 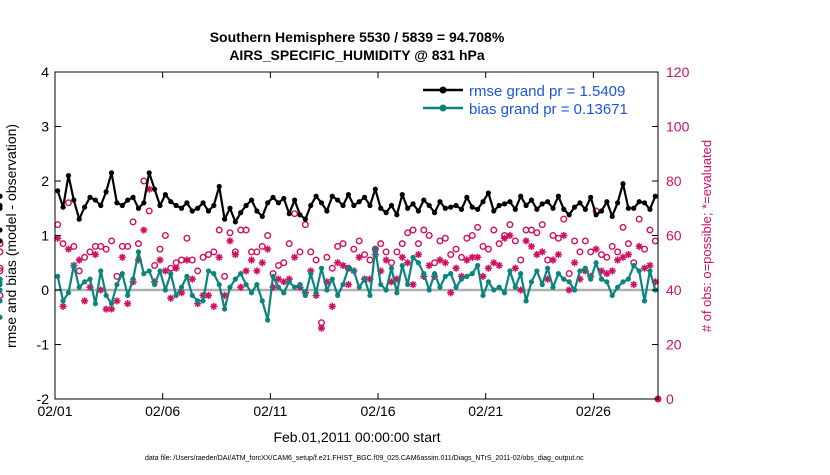 What do you see at coordinates (670, 399) in the screenshot?
I see `y-tick-label-right: 0` at bounding box center [670, 399].